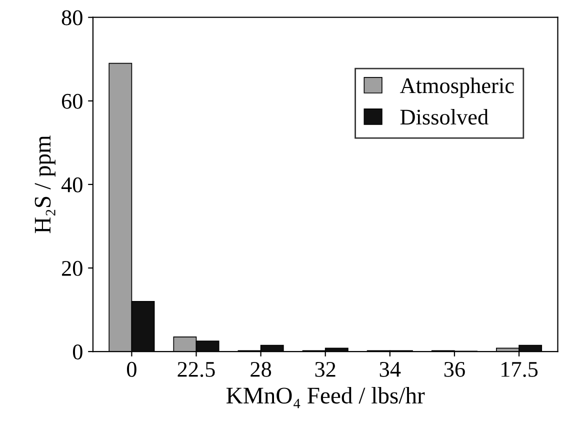 Image resolution: width=581 pixels, height=434 pixels. What do you see at coordinates (454, 369) in the screenshot?
I see `x-tick-label: 36` at bounding box center [454, 369].